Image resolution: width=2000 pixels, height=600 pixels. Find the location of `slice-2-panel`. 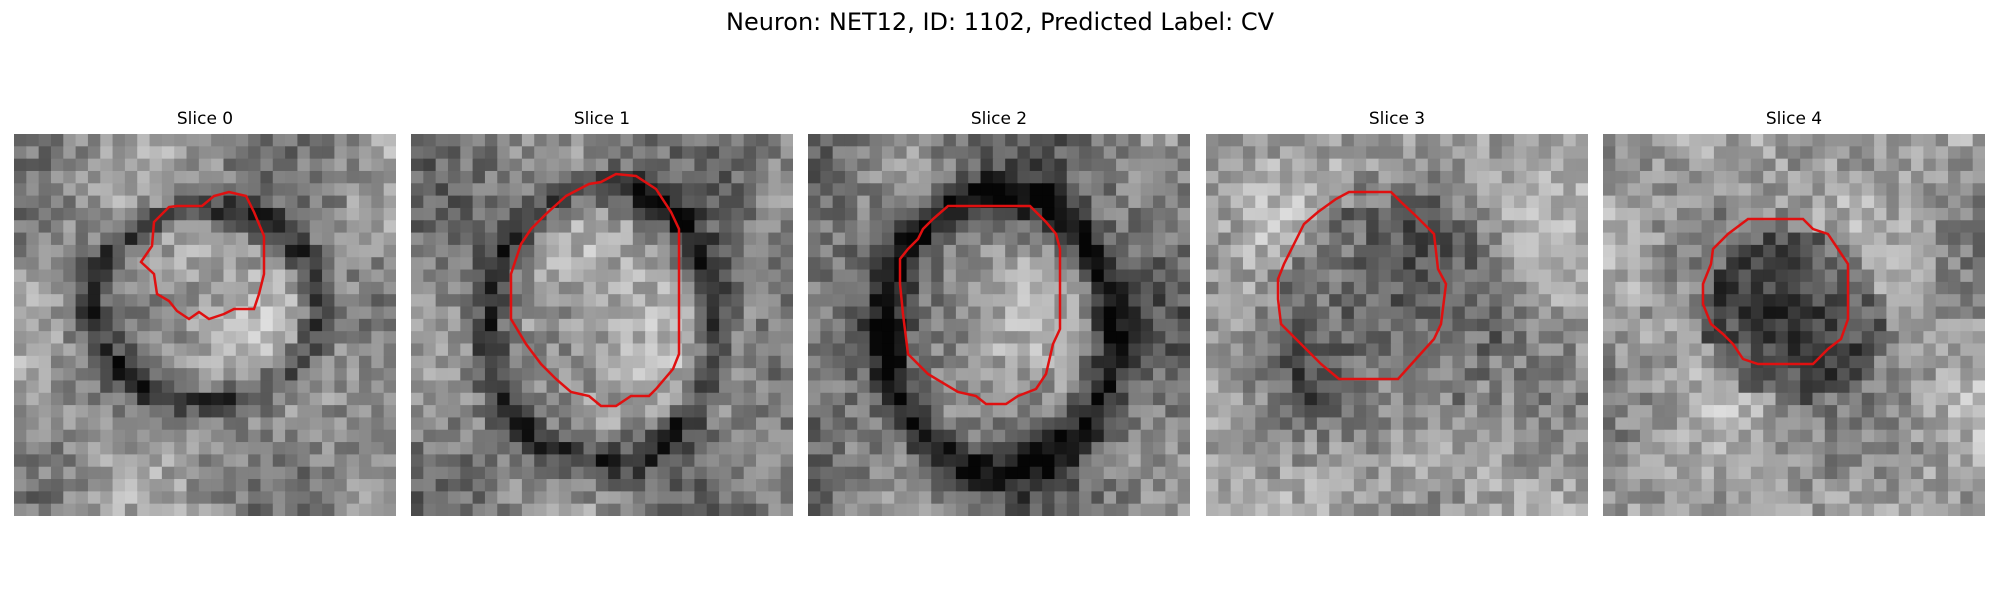

slice-2-panel is located at coordinates (999, 325).